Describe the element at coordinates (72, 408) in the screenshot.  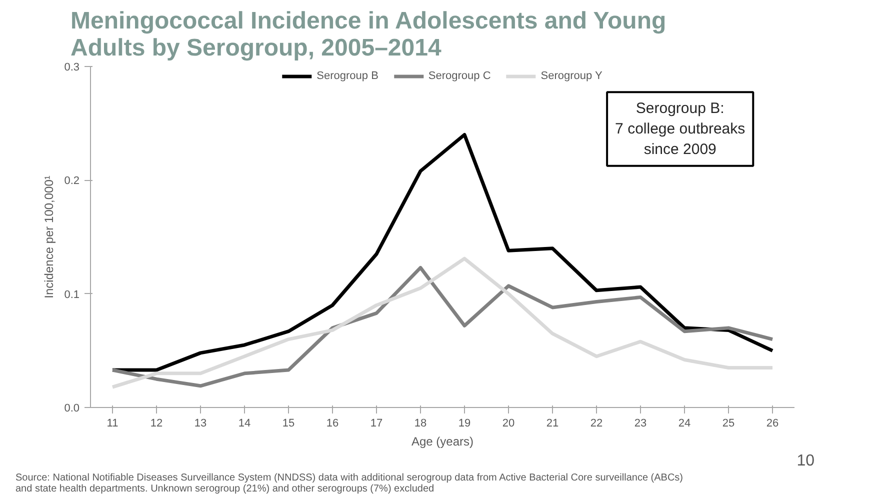
I see `y-tick-label: 0.0` at that location.